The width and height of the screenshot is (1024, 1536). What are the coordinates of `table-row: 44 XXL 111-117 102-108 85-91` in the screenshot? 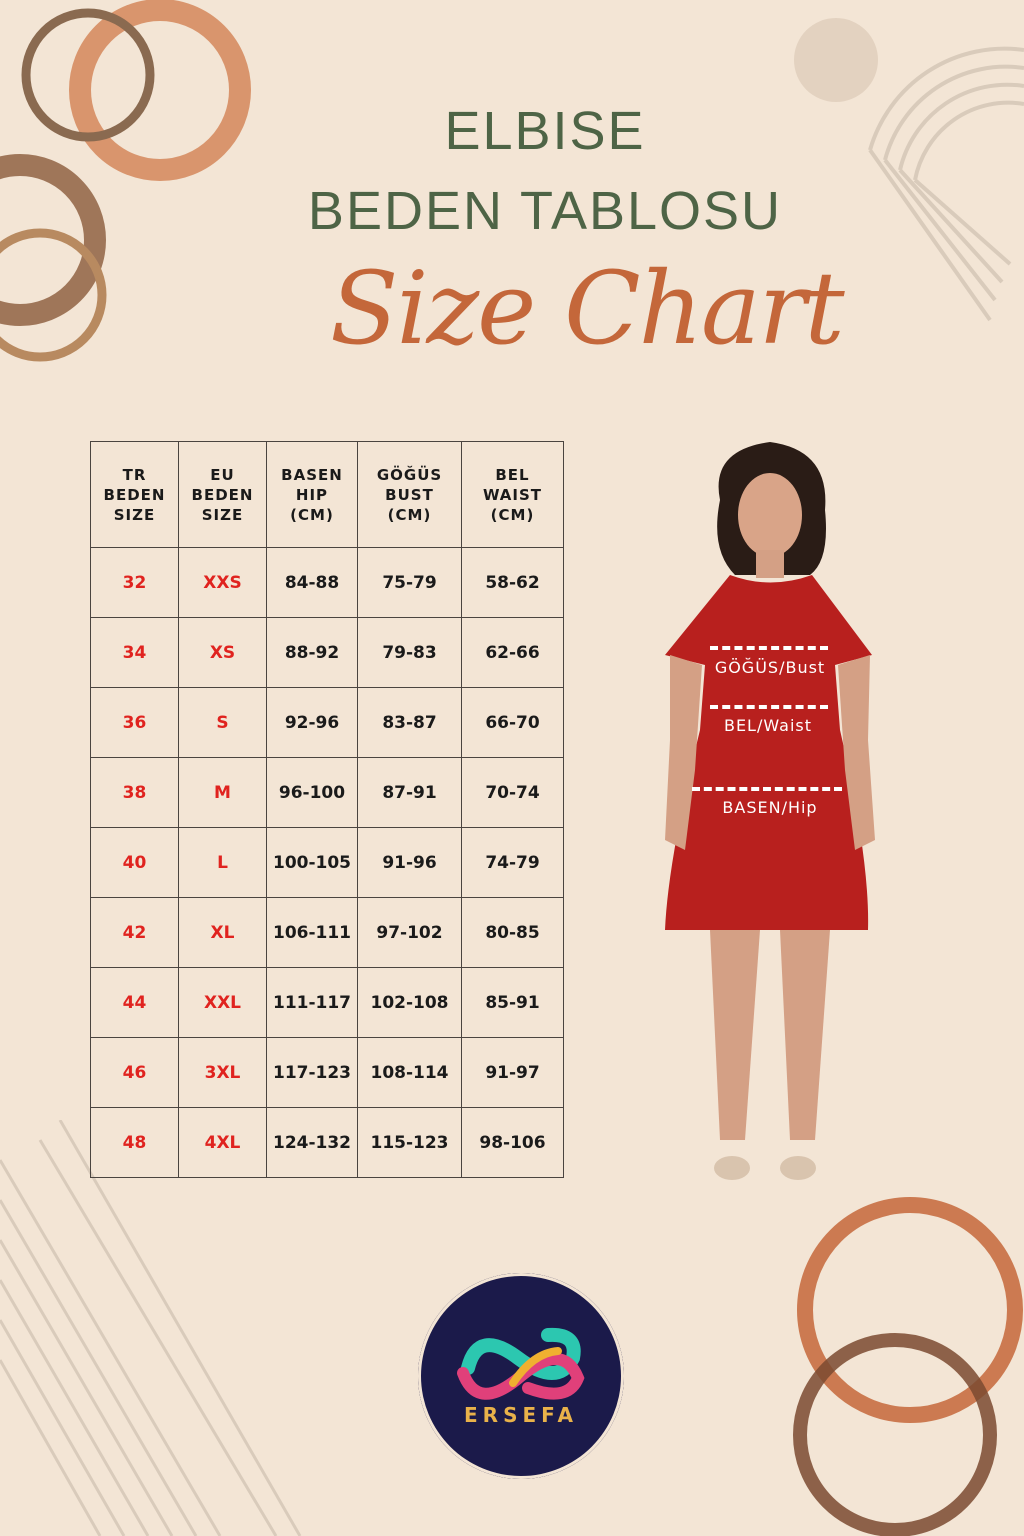 It's located at (327, 1002).